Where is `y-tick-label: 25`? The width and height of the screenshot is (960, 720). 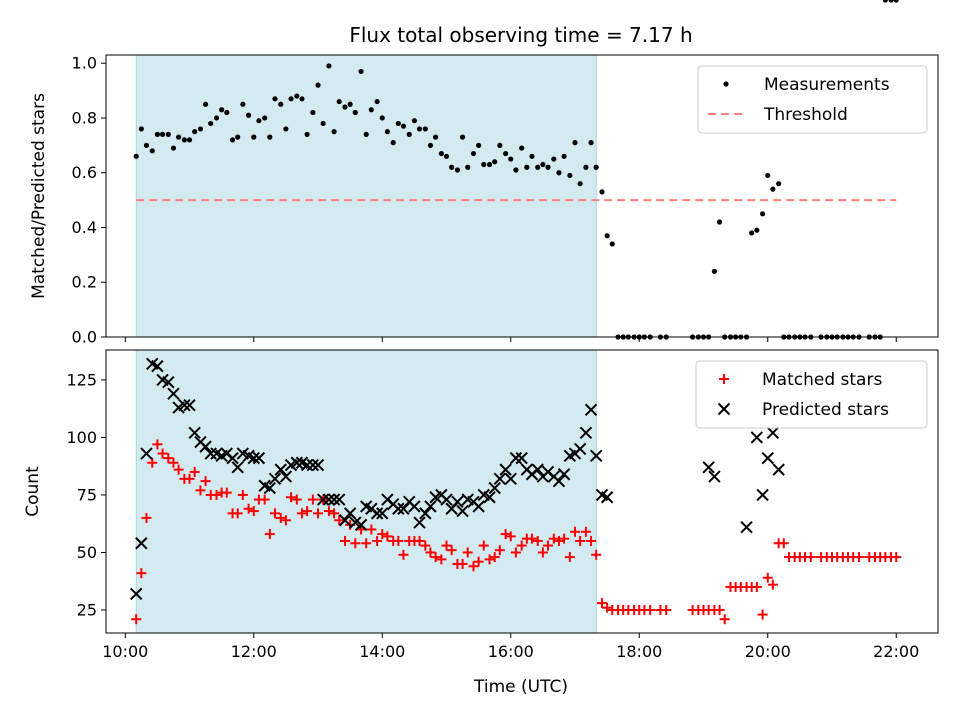 y-tick-label: 25 is located at coordinates (87, 609).